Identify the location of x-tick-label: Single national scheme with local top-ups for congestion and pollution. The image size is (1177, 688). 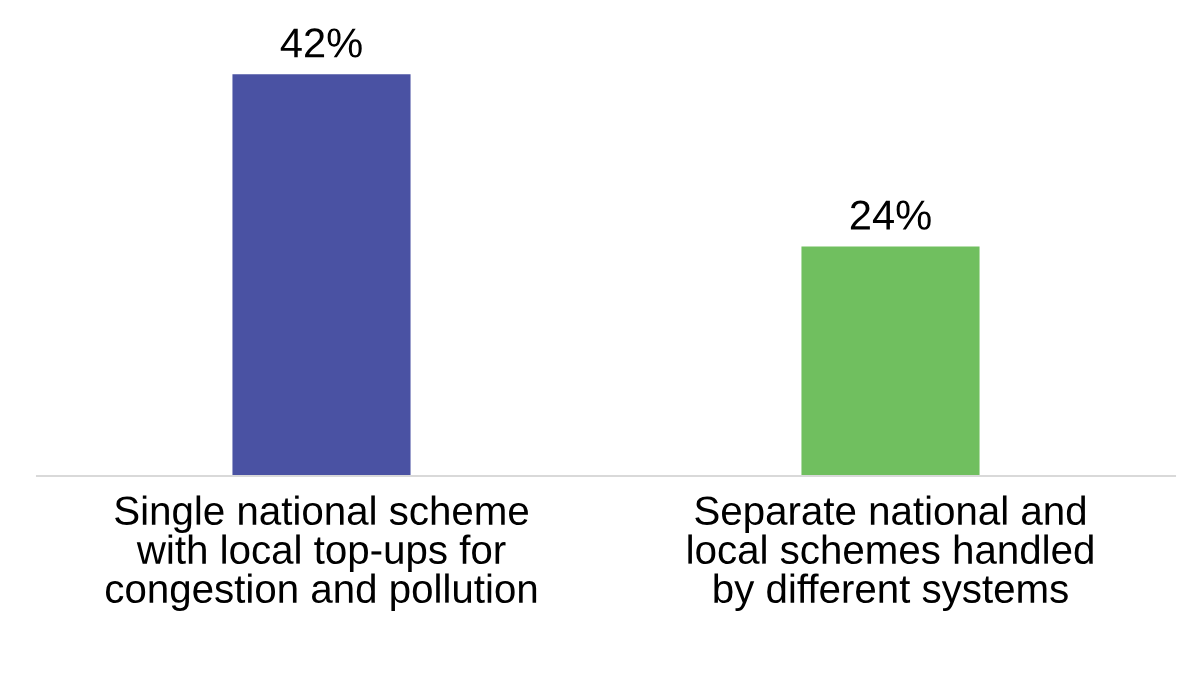
(321, 553).